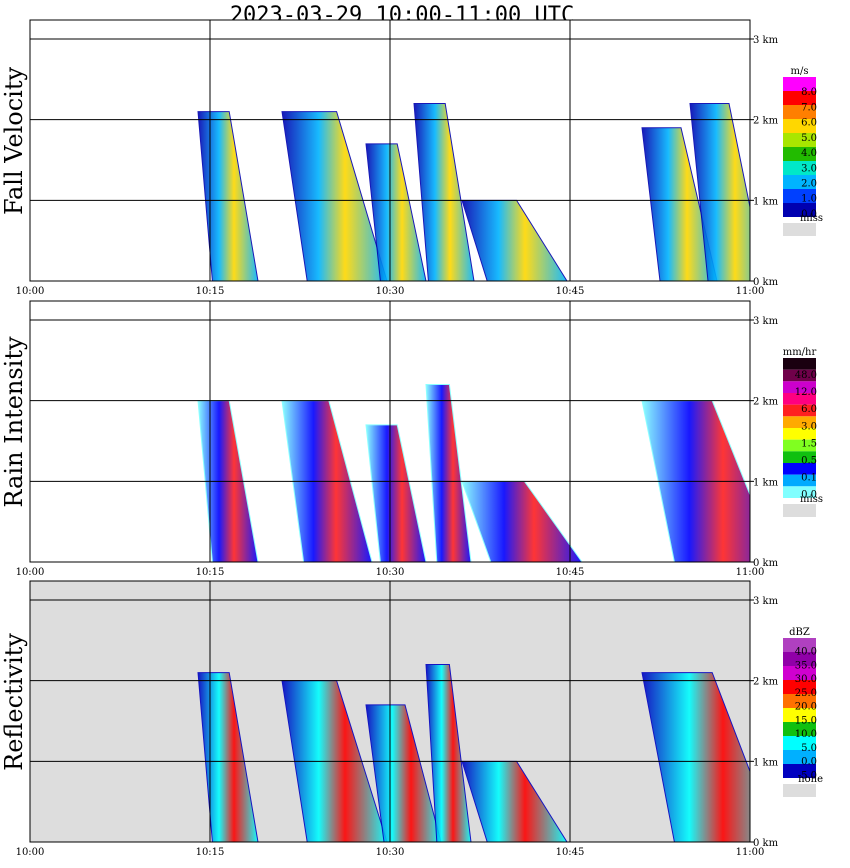 Image resolution: width=850 pixels, height=868 pixels. I want to click on colorbar-unit: m/s, so click(800, 71).